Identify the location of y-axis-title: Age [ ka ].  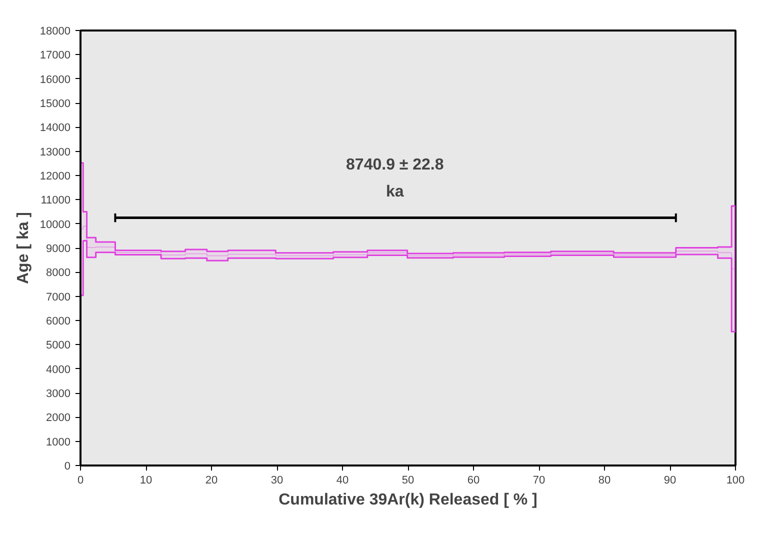
(23, 248).